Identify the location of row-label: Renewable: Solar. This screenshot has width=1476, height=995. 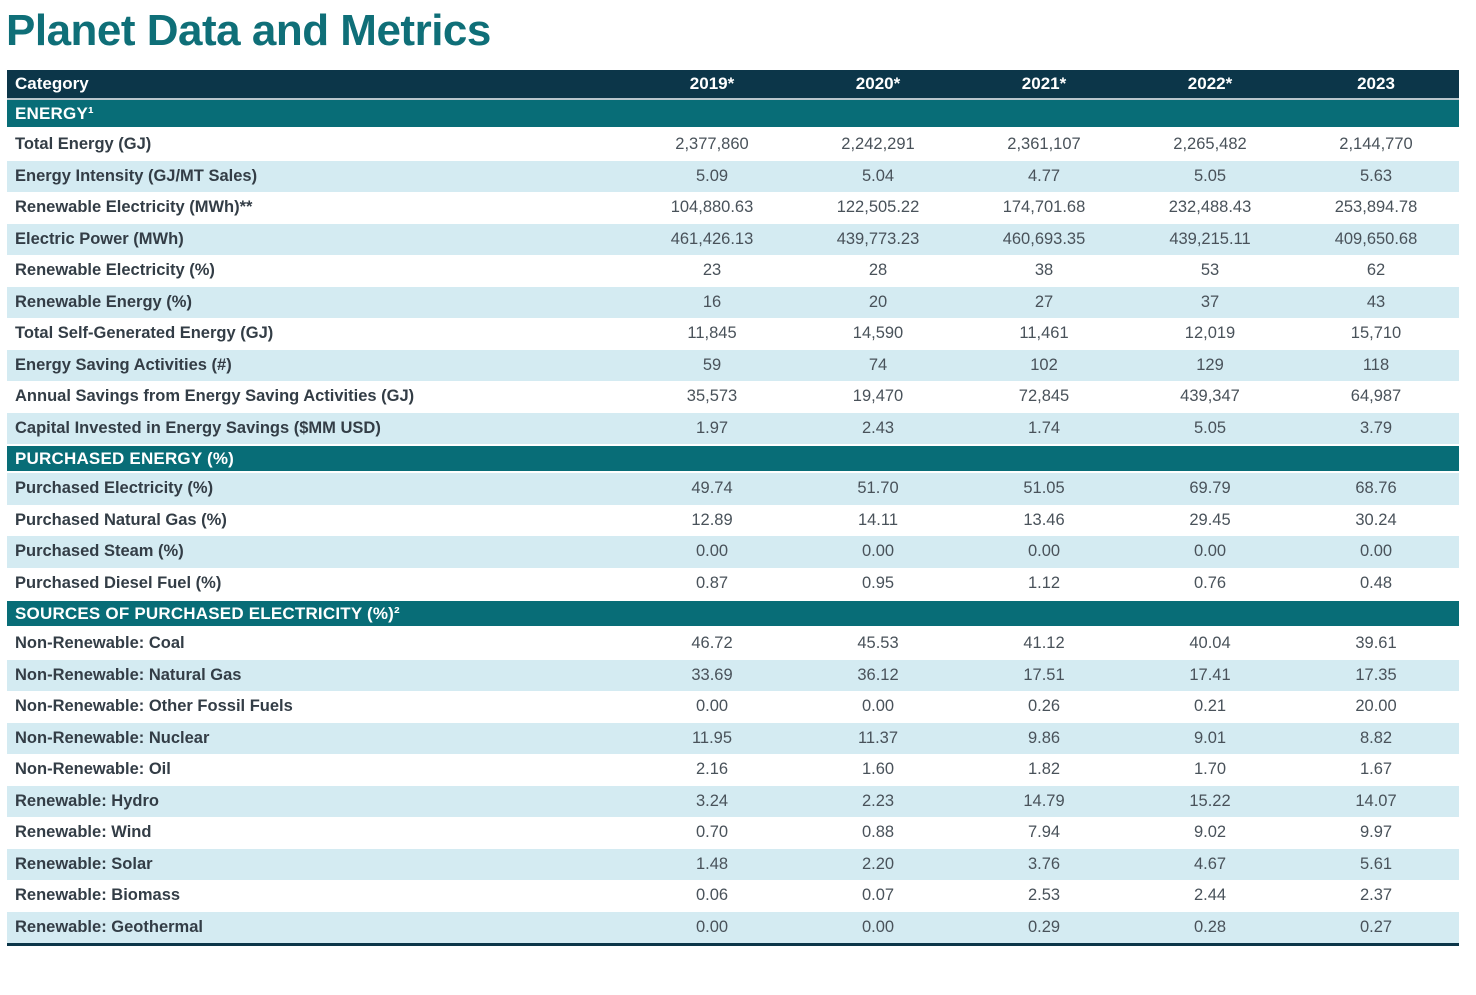
(84, 863).